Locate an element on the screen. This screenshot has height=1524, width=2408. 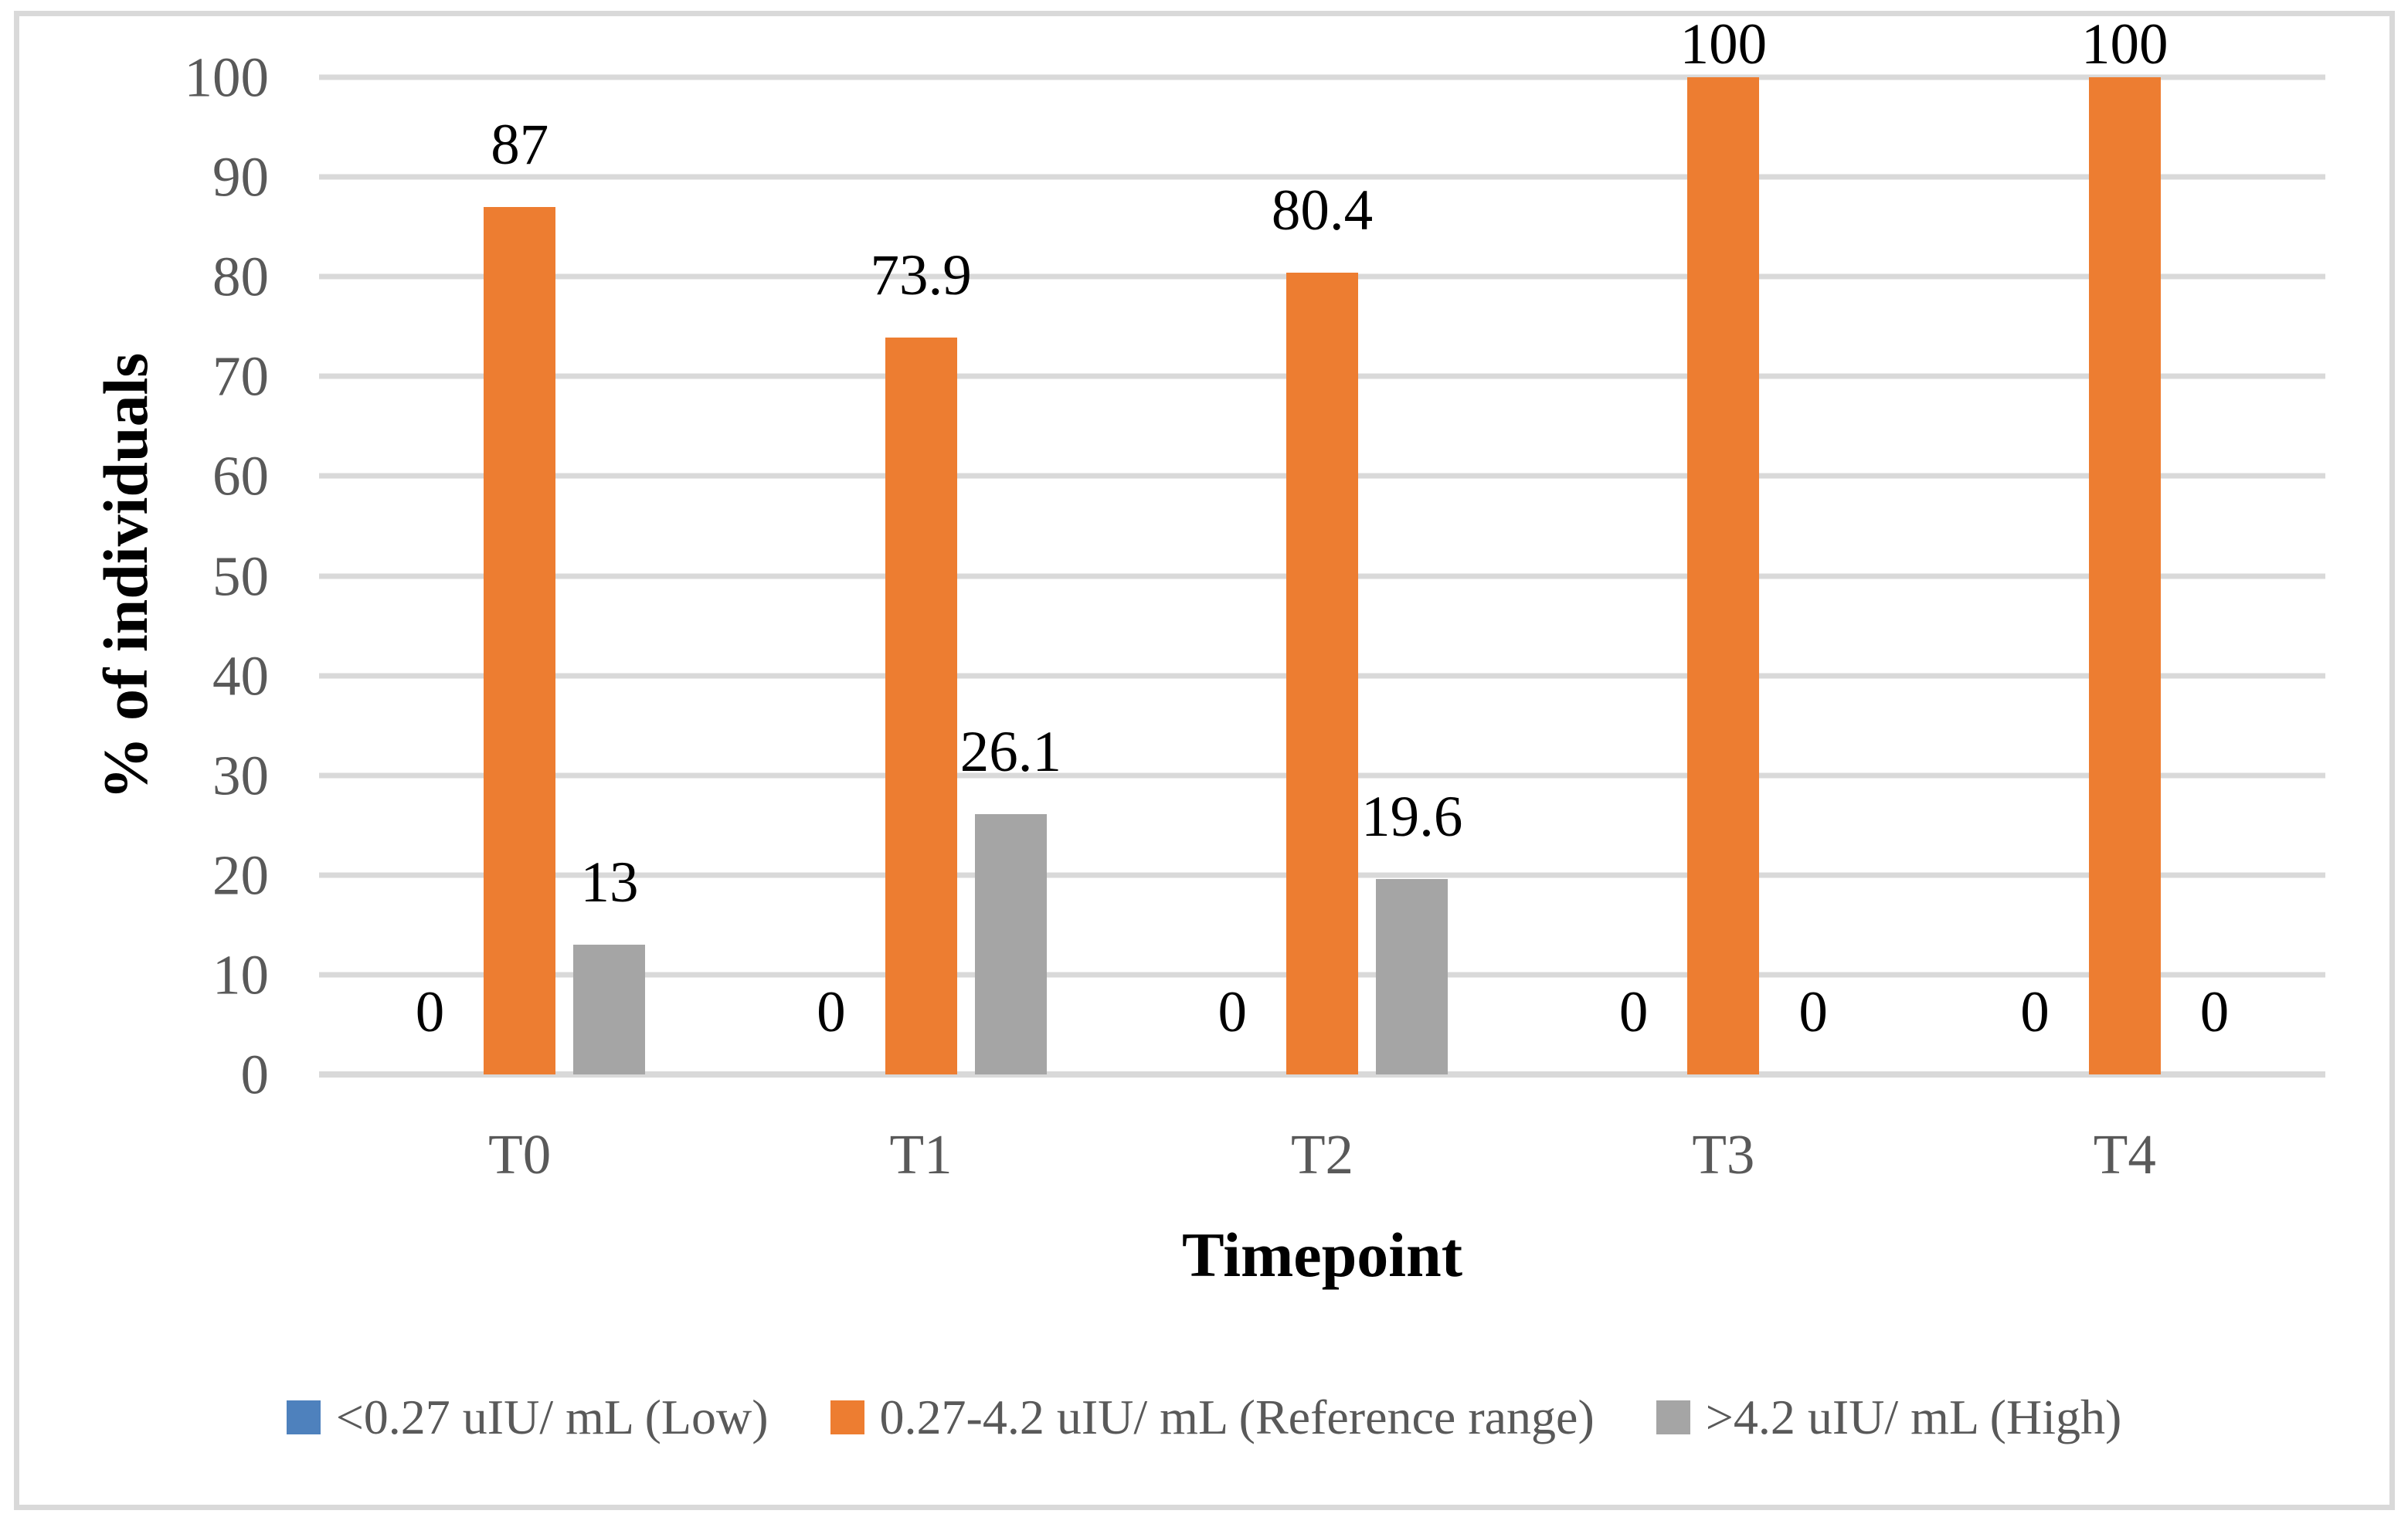
y-tick-label-0: 0 is located at coordinates (255, 1074).